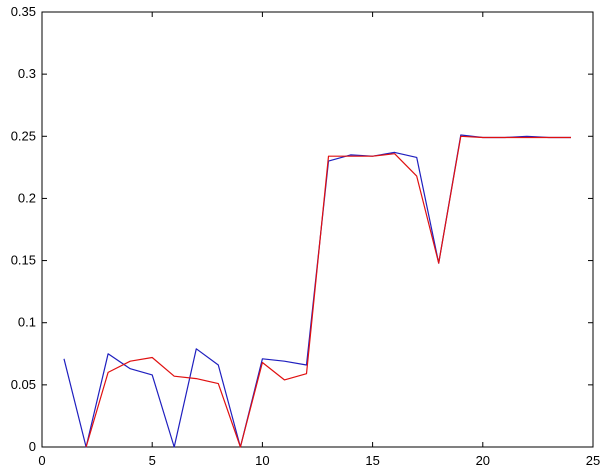 The height and width of the screenshot is (472, 605). I want to click on x-tick-label: 5, so click(152, 460).